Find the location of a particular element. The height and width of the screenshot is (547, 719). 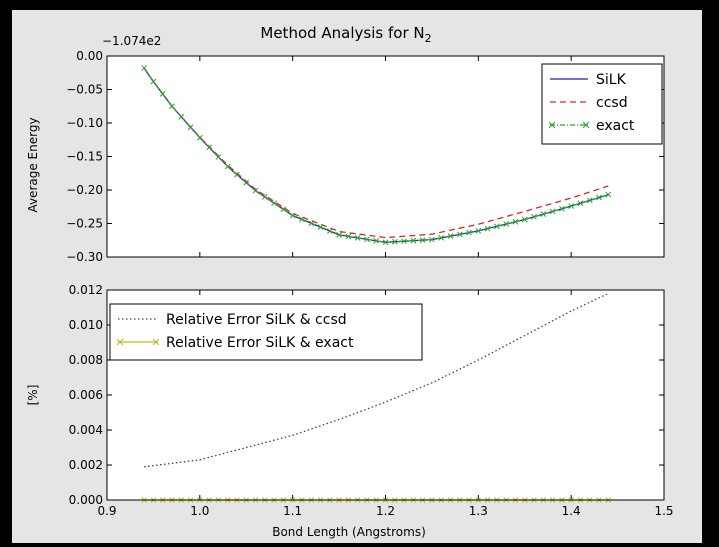

bottom-xtick-label: 1.4 is located at coordinates (571, 511).